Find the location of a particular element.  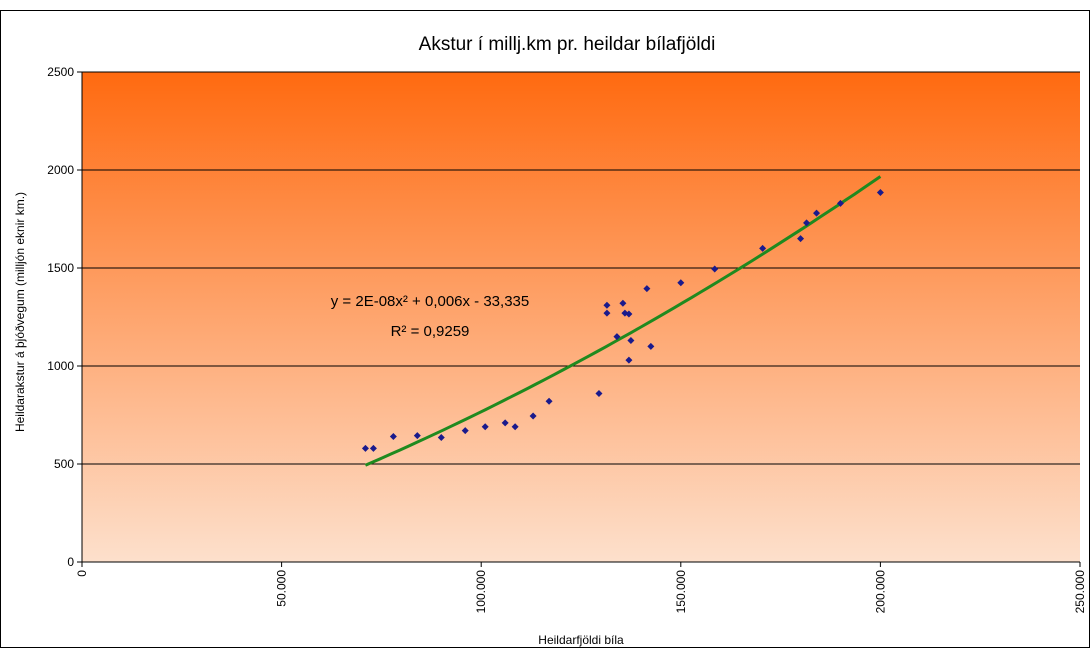

x-tick-labels: 0 50.000 100.000 150.000 200.000 250.000 is located at coordinates (581, 592).